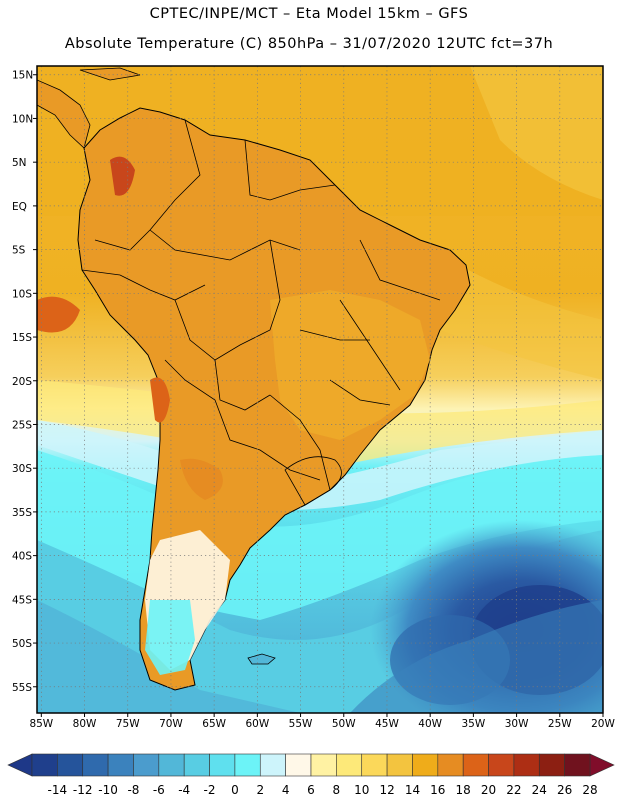 The width and height of the screenshot is (618, 800). What do you see at coordinates (430, 724) in the screenshot?
I see `lon-label: 40W` at bounding box center [430, 724].